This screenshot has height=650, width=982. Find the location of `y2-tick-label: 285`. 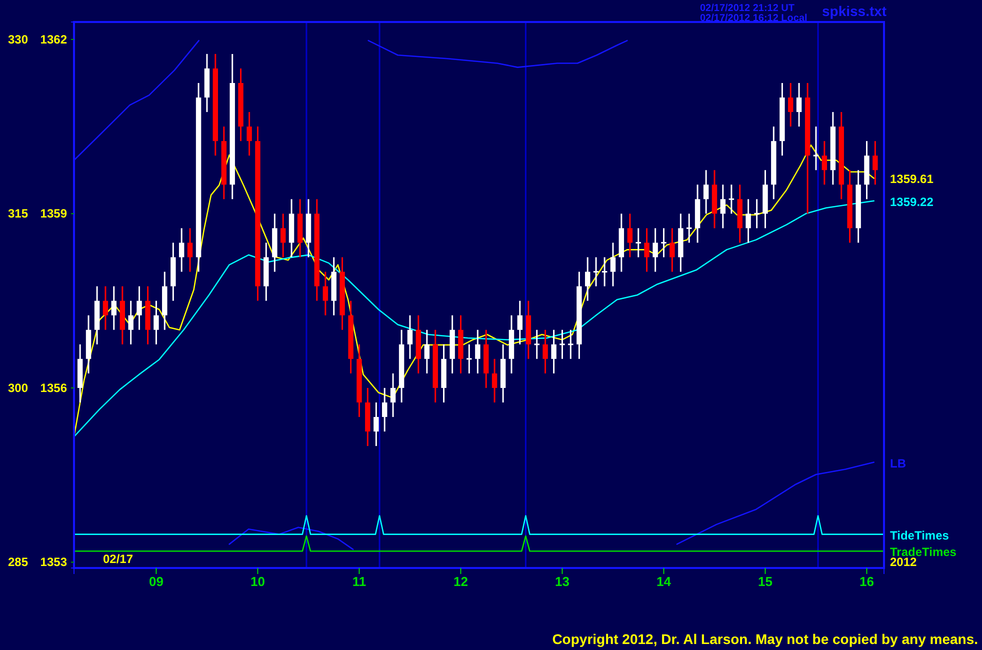

y2-tick-label: 285 is located at coordinates (18, 562).